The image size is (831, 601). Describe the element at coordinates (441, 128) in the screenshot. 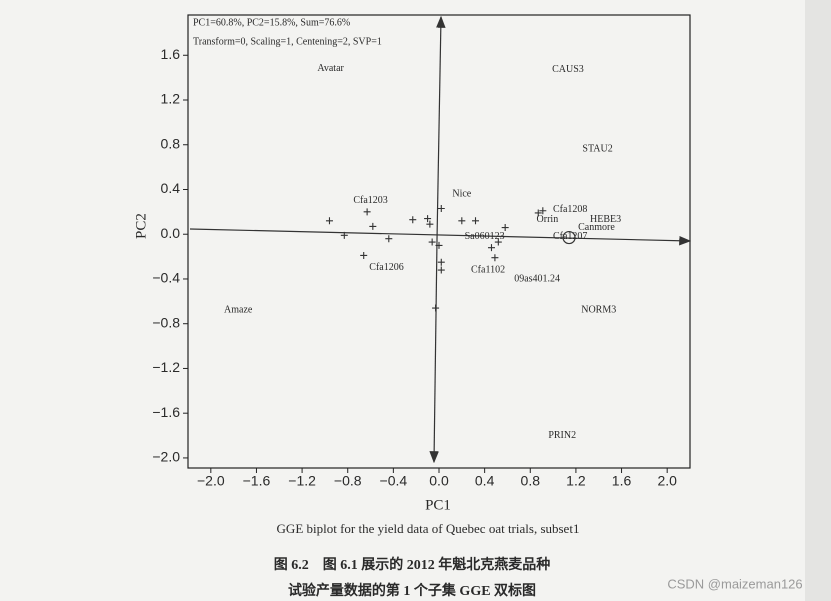

I see `aec-ordinate-up` at that location.